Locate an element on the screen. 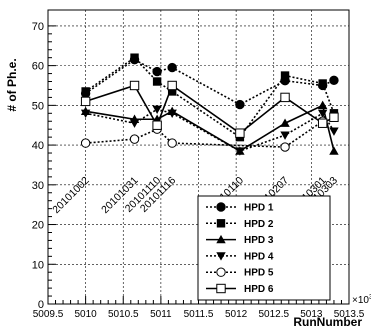  y-tick-label: 0 is located at coordinates (41, 305).